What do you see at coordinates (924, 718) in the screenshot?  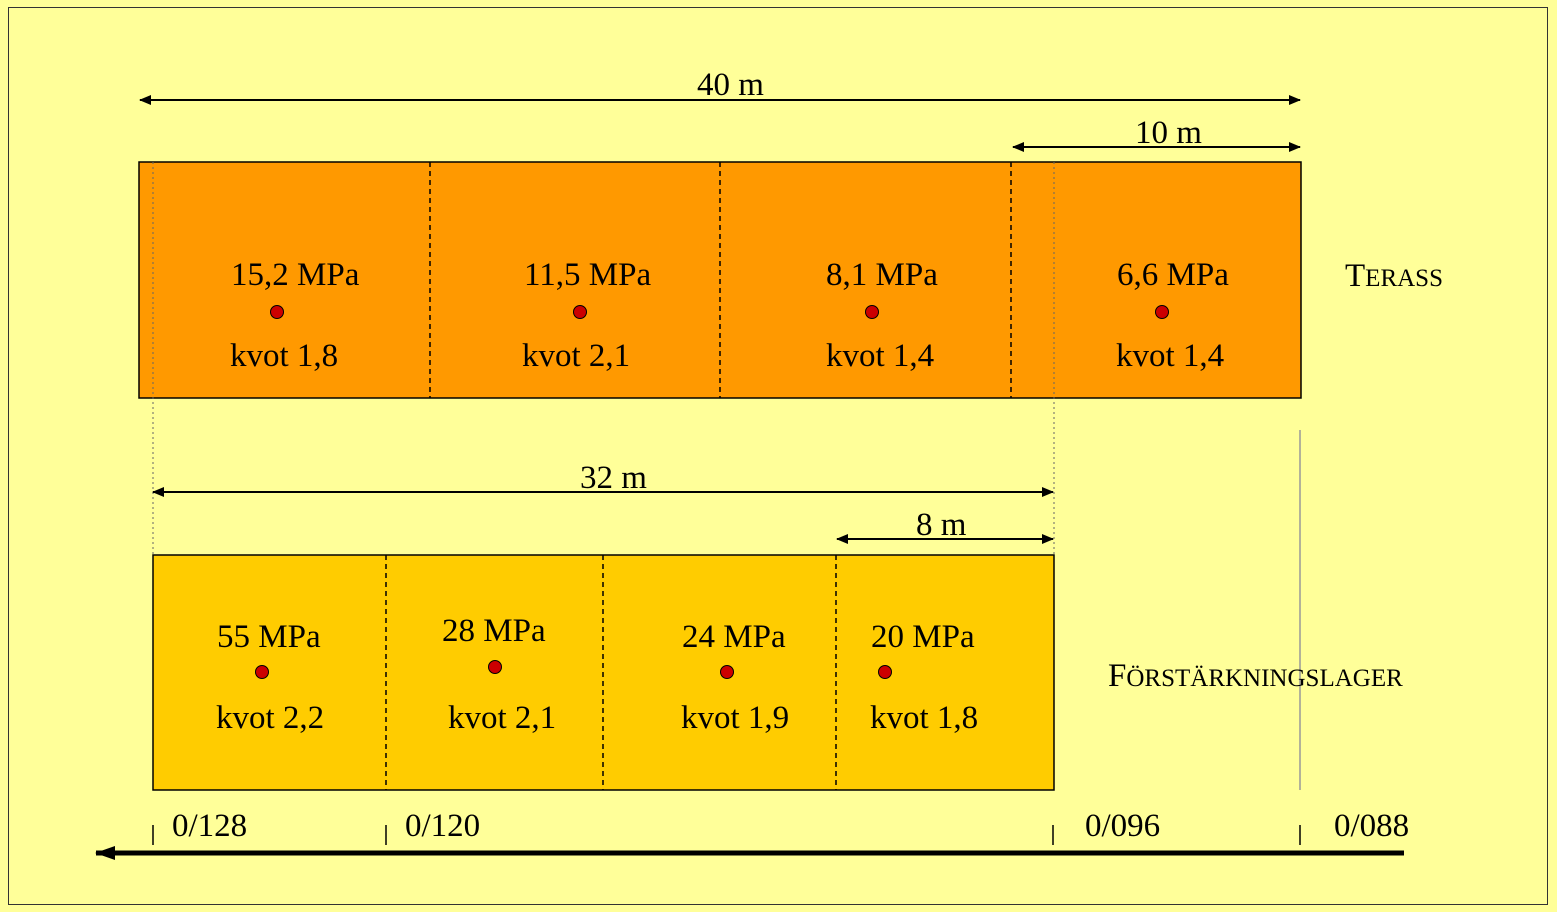 I see `forstarkning-kvot-value: kvot 1,8` at bounding box center [924, 718].